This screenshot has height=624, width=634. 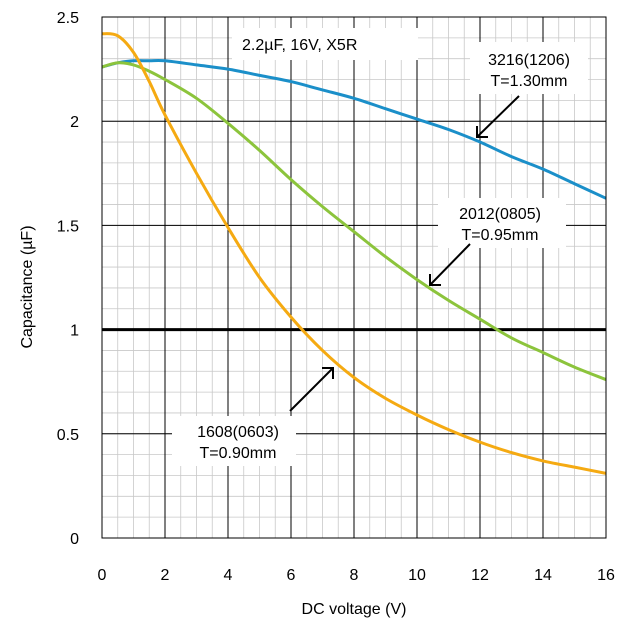 I want to click on y-tick-label: 2, so click(x=74, y=122).